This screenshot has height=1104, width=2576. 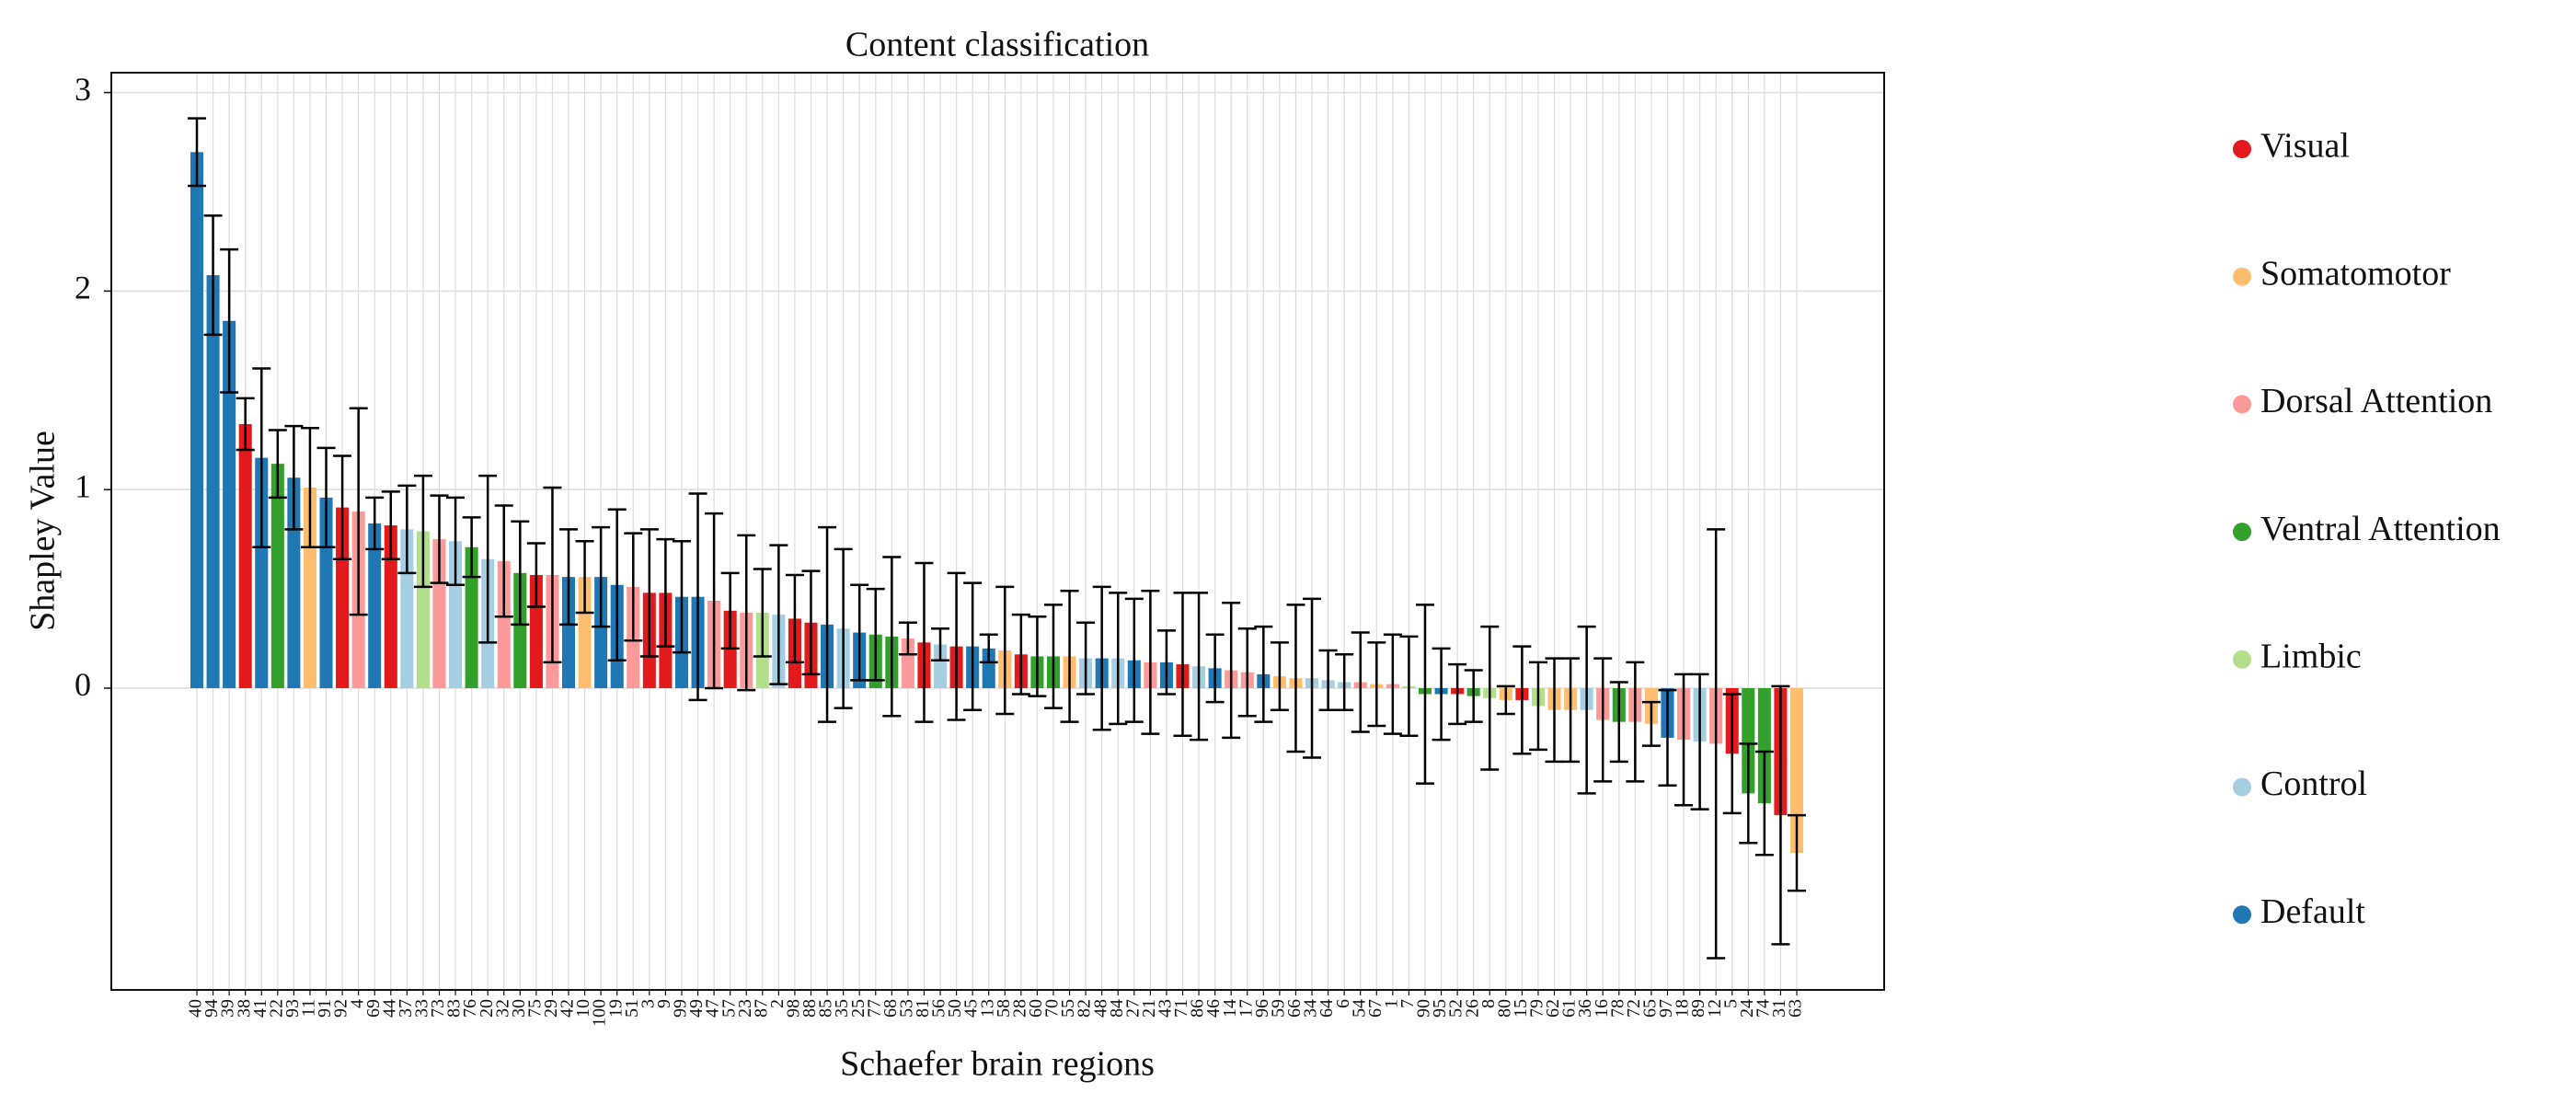 I want to click on x-tick-label: 12, so click(x=1715, y=1008).